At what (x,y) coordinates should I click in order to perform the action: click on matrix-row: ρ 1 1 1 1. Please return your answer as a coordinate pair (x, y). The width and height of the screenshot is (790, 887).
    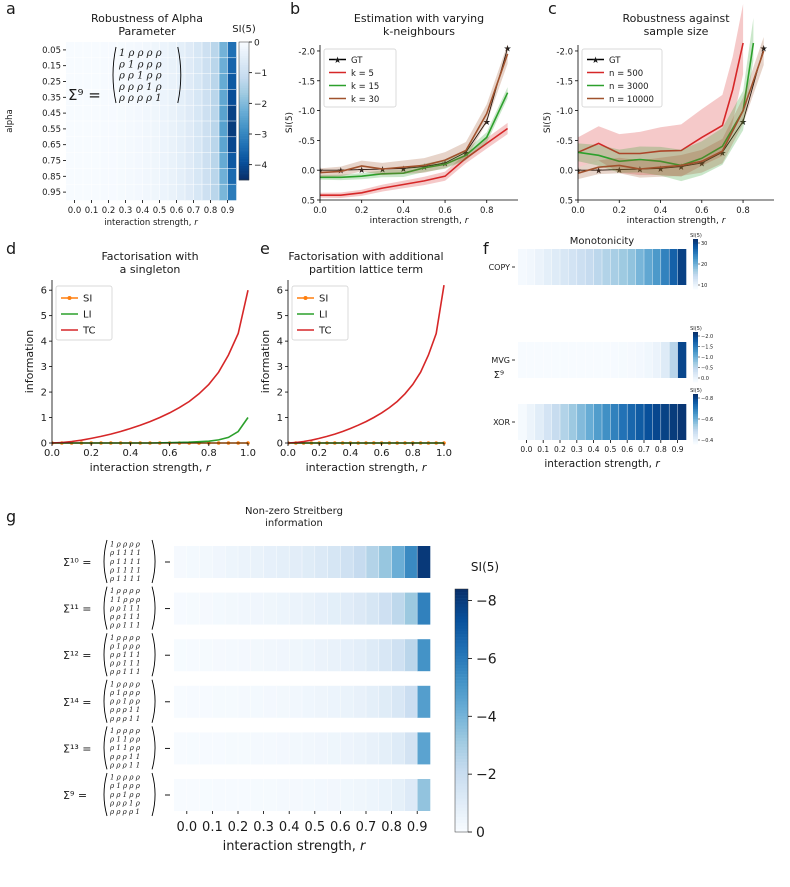
    Looking at the image, I should click on (125, 553).